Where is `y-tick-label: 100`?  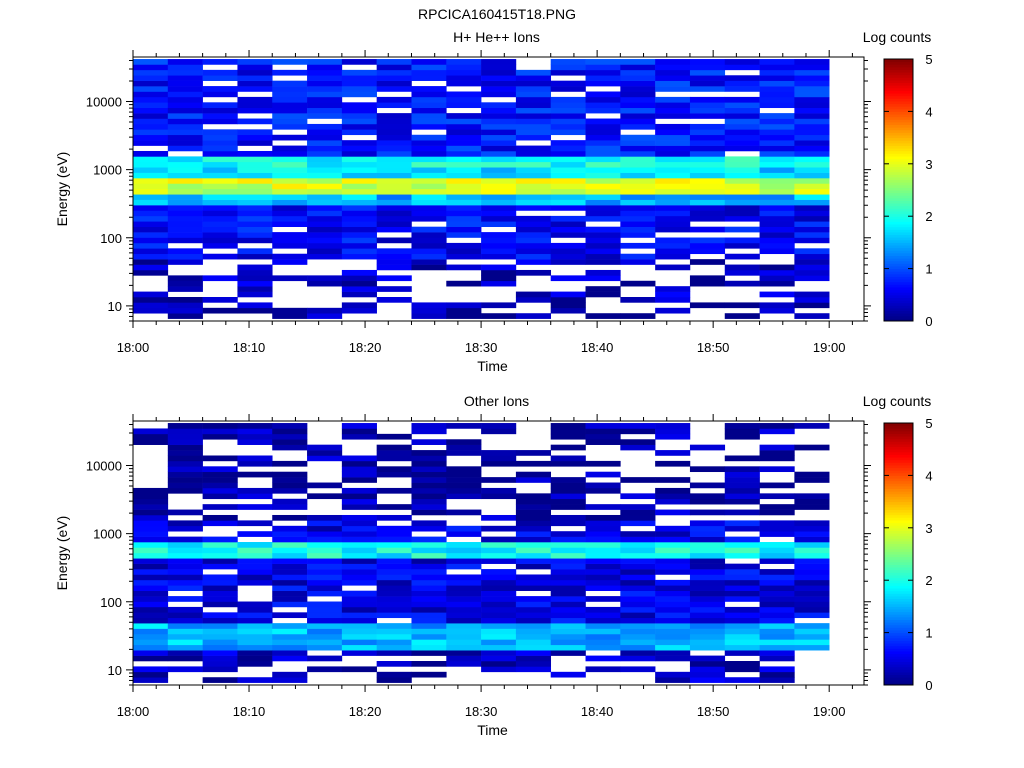 y-tick-label: 100 is located at coordinates (111, 602).